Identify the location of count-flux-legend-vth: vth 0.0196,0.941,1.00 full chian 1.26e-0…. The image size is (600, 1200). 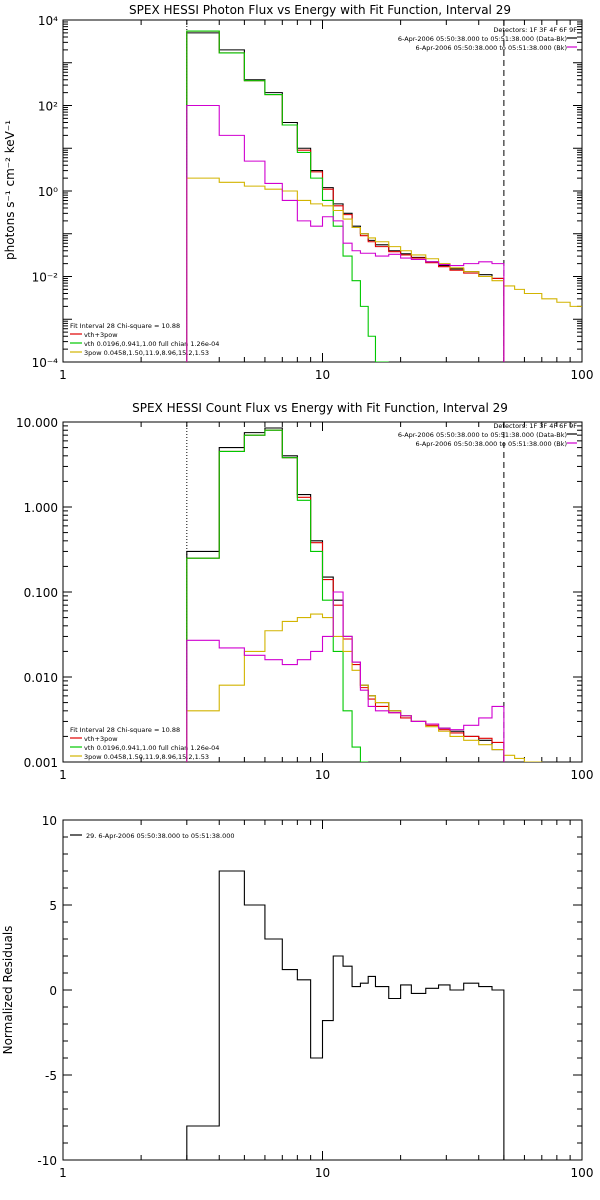
(151, 748).